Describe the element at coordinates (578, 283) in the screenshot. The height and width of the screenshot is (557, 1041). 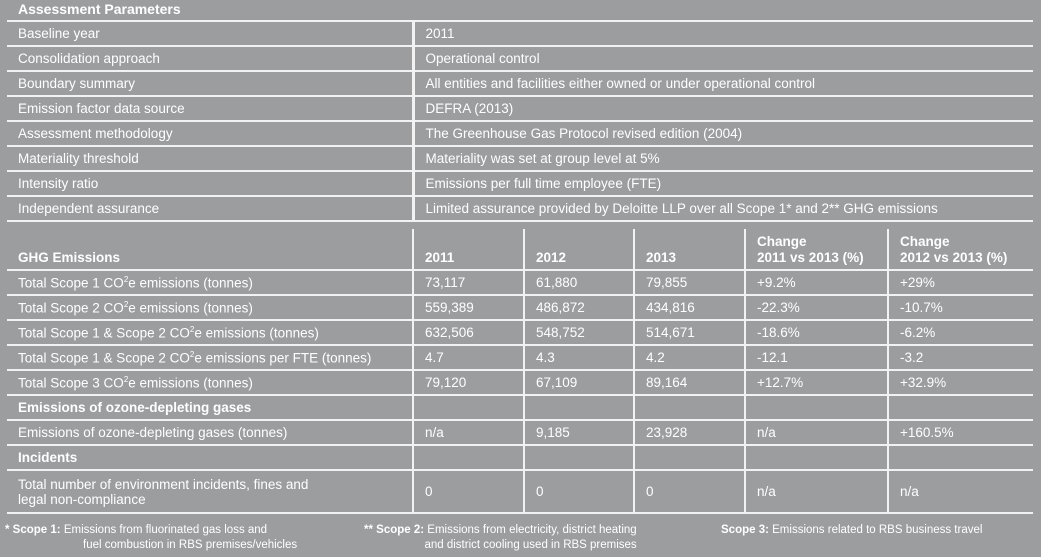
I see `cell-value: 61,880` at that location.